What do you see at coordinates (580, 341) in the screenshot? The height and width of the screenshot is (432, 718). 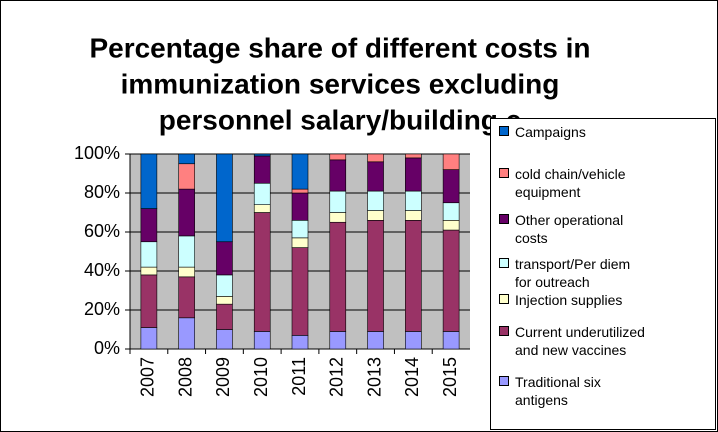 I see `legend-label: Current underutilized and new vaccines` at bounding box center [580, 341].